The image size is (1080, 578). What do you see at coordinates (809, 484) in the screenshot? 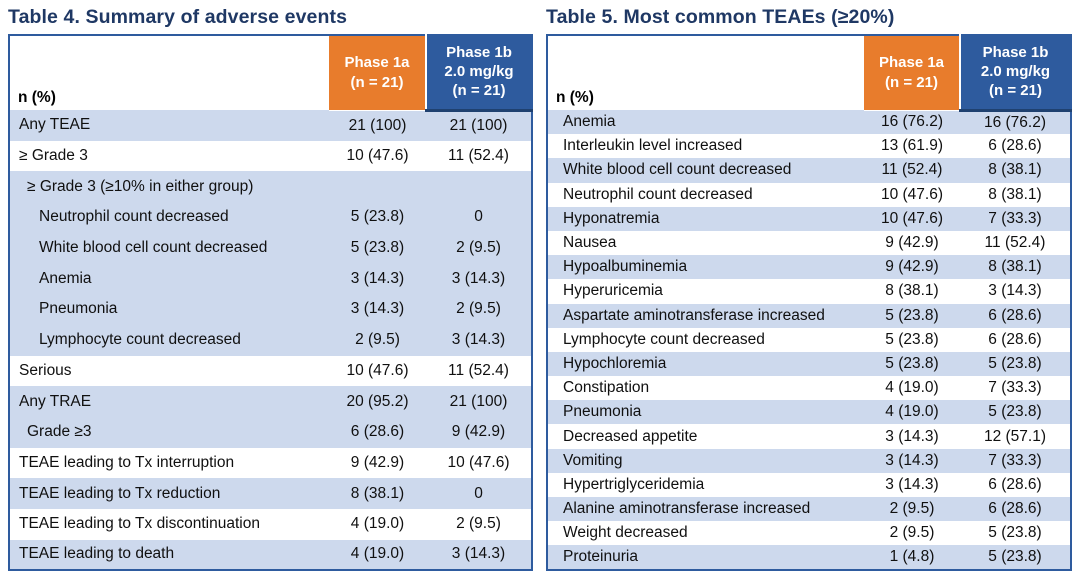
I see `table-row: Hypertriglyceridemia 3 (14.3) 6 (28.6)` at bounding box center [809, 484].